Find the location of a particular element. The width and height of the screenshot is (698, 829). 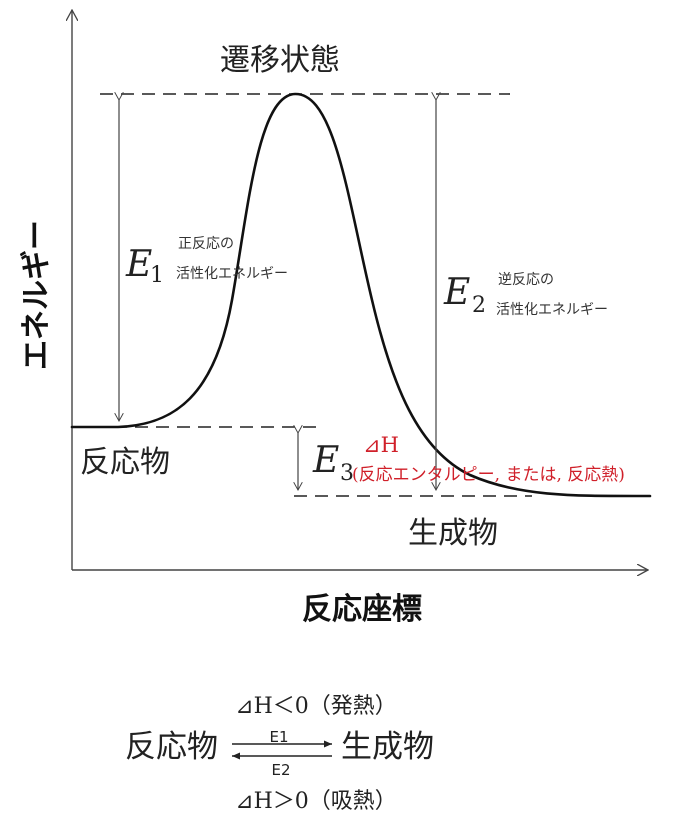

transition-state-label: 遷移状態 is located at coordinates (280, 60).